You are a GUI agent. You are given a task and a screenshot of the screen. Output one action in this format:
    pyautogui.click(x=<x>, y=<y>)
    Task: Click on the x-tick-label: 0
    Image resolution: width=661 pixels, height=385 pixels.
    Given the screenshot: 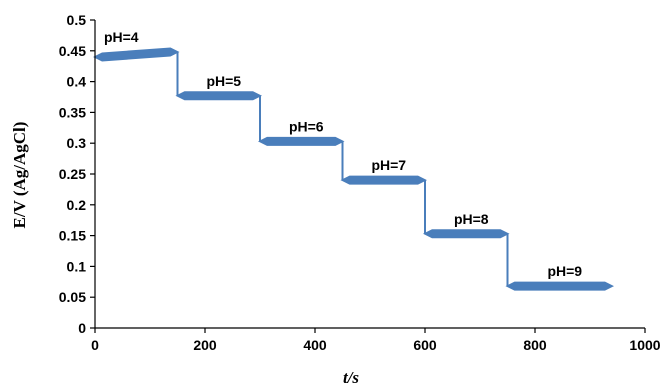 What is the action you would take?
    pyautogui.click(x=95, y=345)
    